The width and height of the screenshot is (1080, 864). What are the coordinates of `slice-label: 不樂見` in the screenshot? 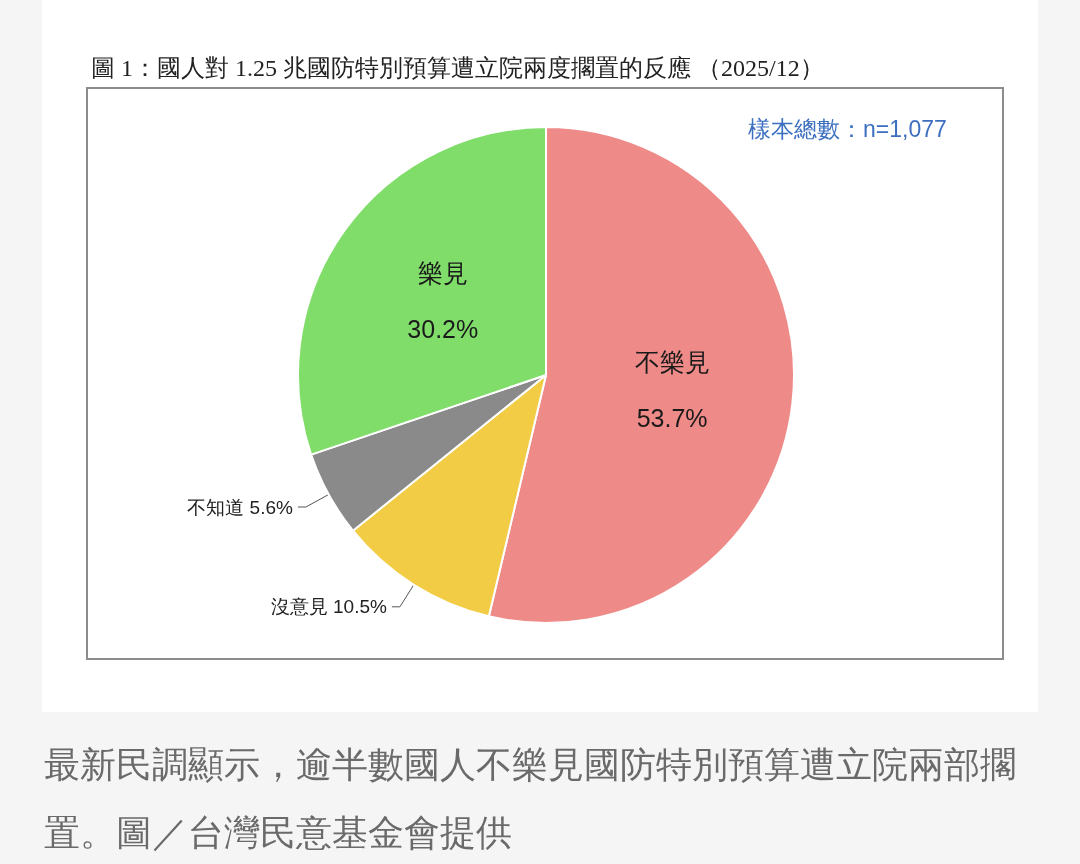 It's located at (672, 361).